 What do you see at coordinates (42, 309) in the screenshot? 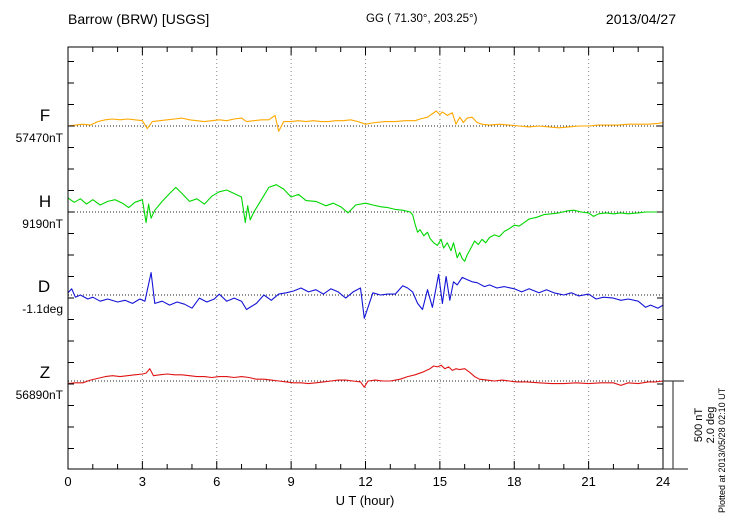
I see `trace-baseline-value-D: -1.1deg` at bounding box center [42, 309].